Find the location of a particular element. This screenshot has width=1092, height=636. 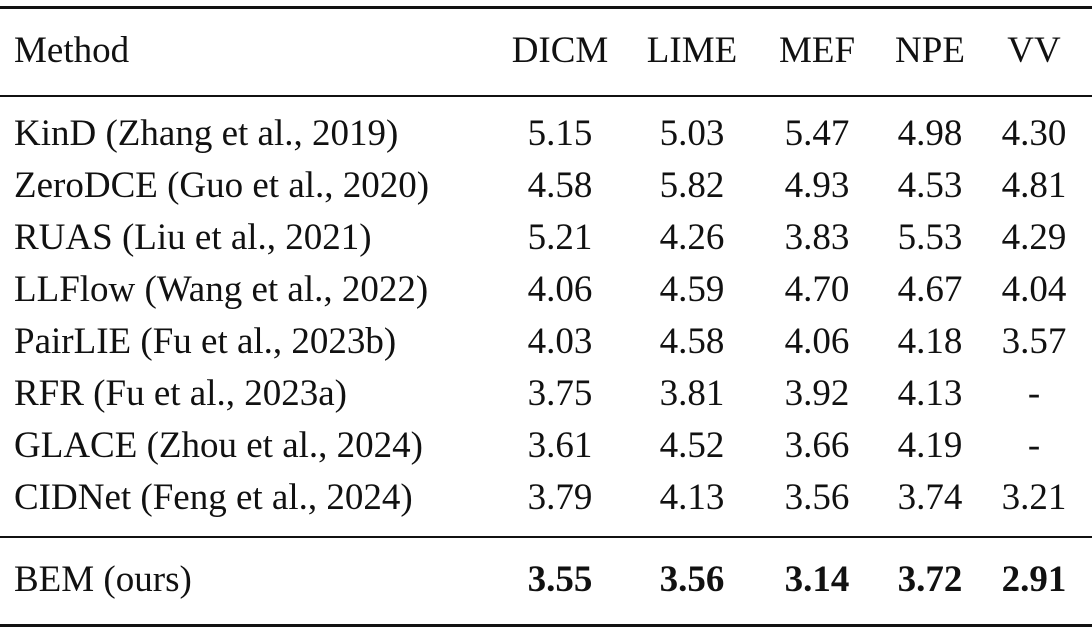

cell-npe: 4.19 is located at coordinates (930, 445).